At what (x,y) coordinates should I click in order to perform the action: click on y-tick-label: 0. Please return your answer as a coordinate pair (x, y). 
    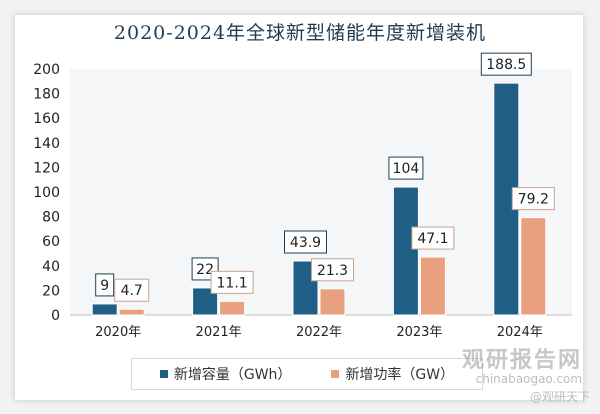
    Looking at the image, I should click on (55, 316).